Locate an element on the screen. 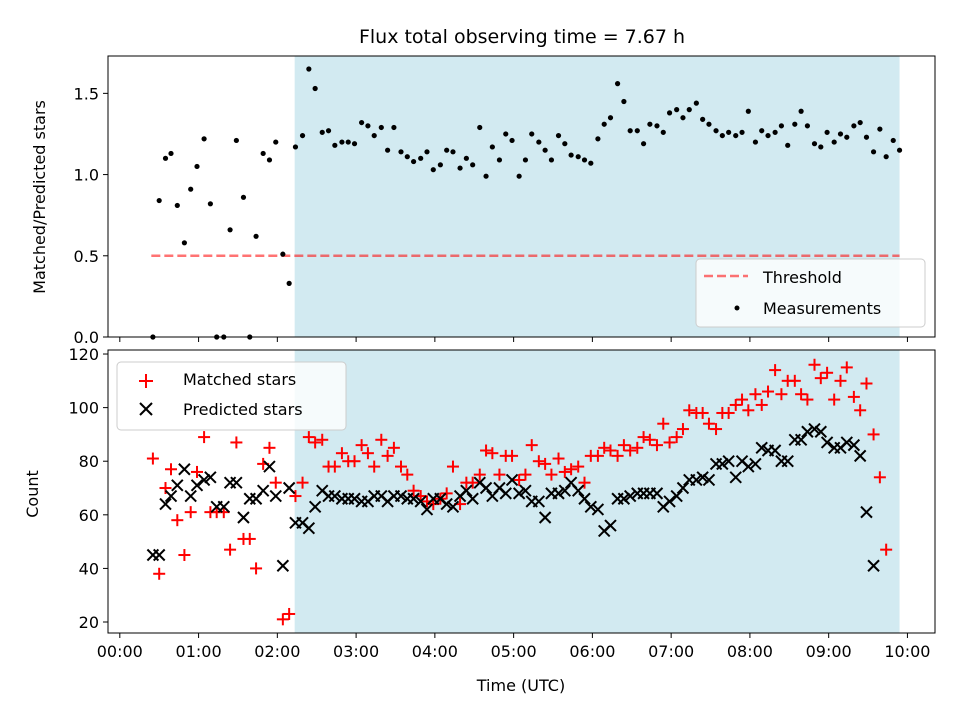 Image resolution: width=960 pixels, height=720 pixels. y-tick-label: 60 is located at coordinates (89, 515).